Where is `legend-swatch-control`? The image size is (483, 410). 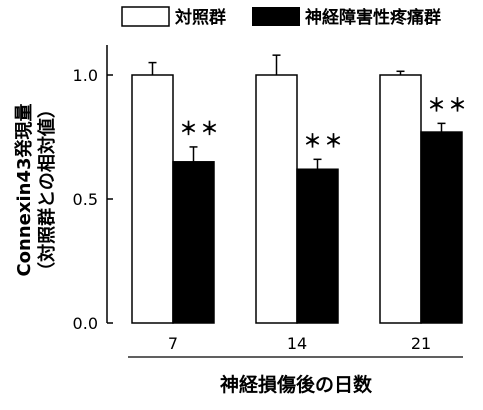
legend-swatch-control is located at coordinates (145, 16).